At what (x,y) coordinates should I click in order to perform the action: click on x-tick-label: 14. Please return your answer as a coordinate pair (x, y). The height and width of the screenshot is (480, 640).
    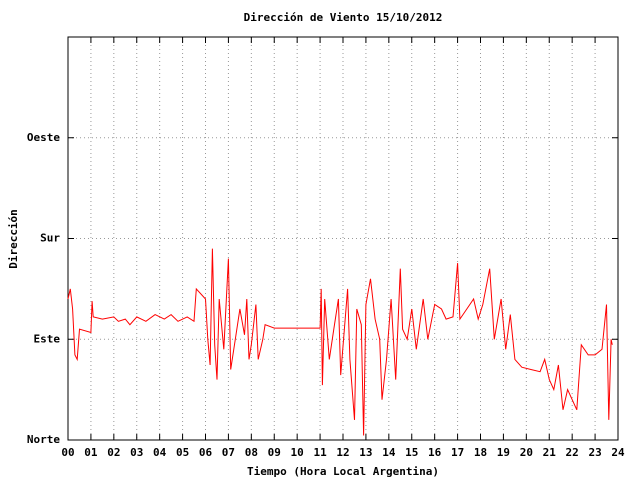
    Looking at the image, I should click on (389, 452).